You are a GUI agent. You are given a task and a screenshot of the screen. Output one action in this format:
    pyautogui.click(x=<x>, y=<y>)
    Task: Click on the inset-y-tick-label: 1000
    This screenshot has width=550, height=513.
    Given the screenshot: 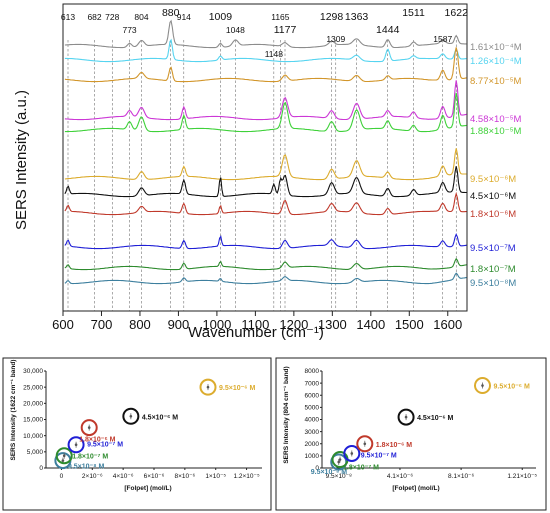 What is the action you would take?
    pyautogui.click(x=312, y=456)
    